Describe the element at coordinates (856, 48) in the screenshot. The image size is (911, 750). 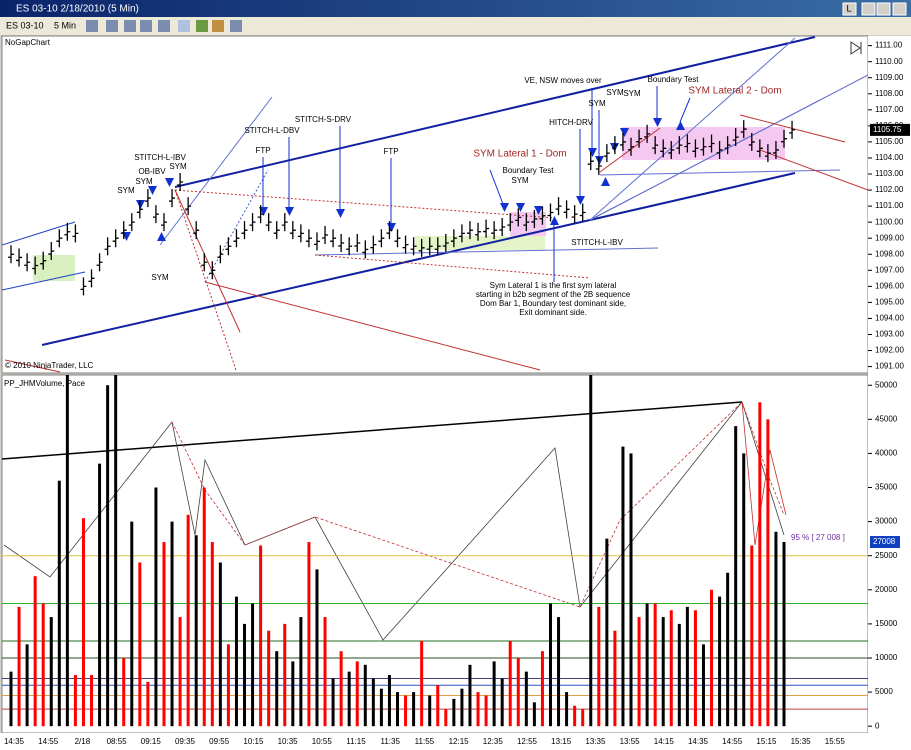
I see `panel-icon` at that location.